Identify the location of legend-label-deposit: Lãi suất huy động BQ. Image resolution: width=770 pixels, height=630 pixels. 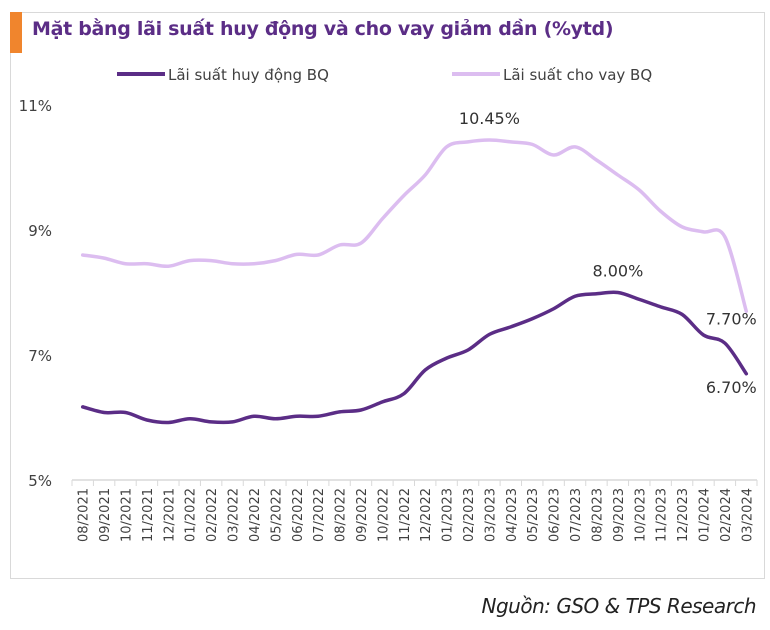
(248, 75).